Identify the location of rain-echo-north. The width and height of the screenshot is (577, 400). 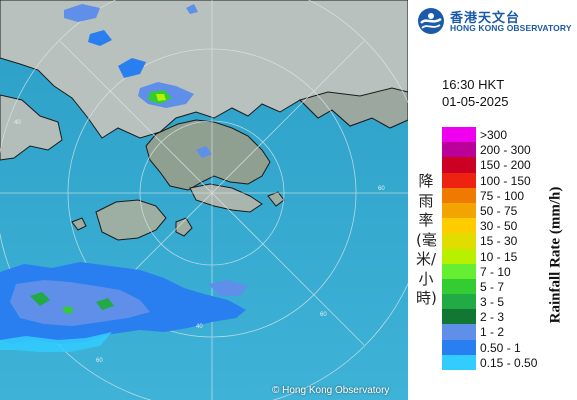
(138, 81).